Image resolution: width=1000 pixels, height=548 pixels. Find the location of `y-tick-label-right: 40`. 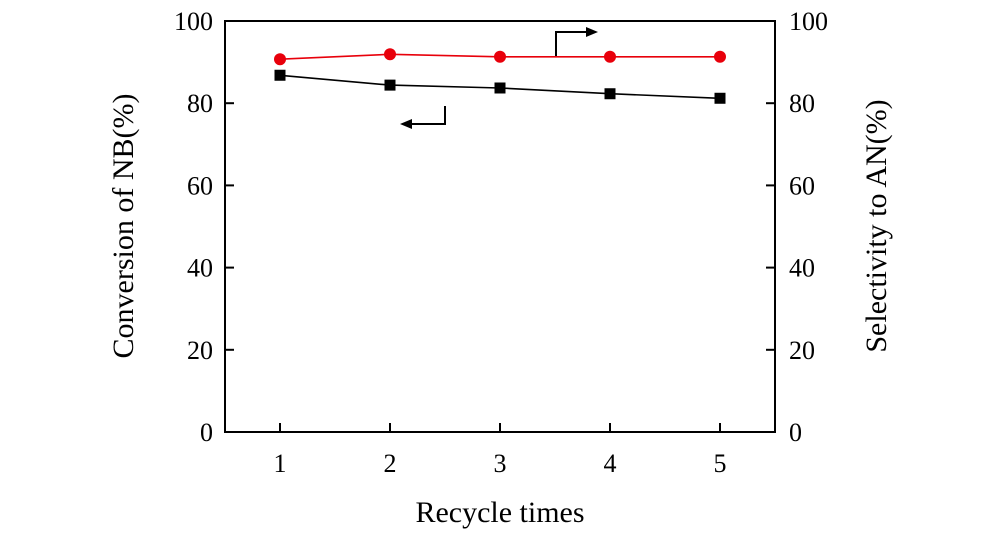

y-tick-label-right: 40 is located at coordinates (802, 268).